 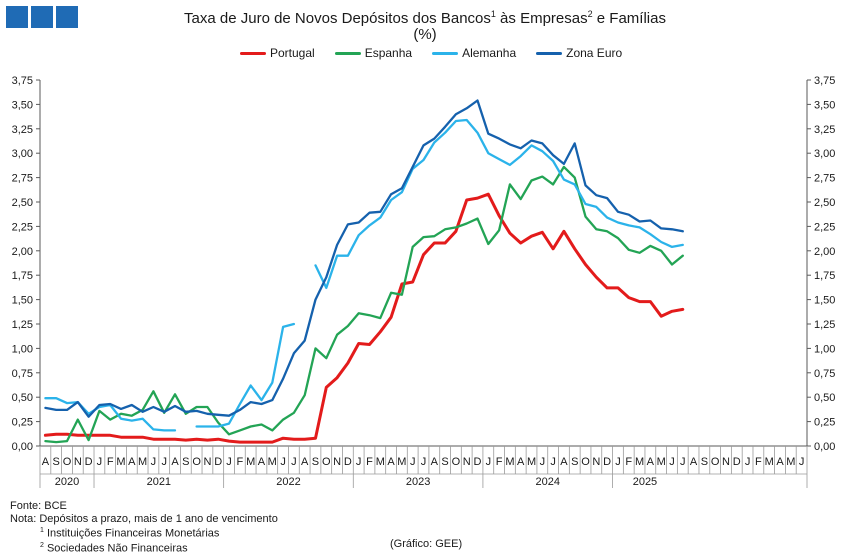 What do you see at coordinates (22, 398) in the screenshot?
I see `y-tick-label-left: 0,50` at bounding box center [22, 398].